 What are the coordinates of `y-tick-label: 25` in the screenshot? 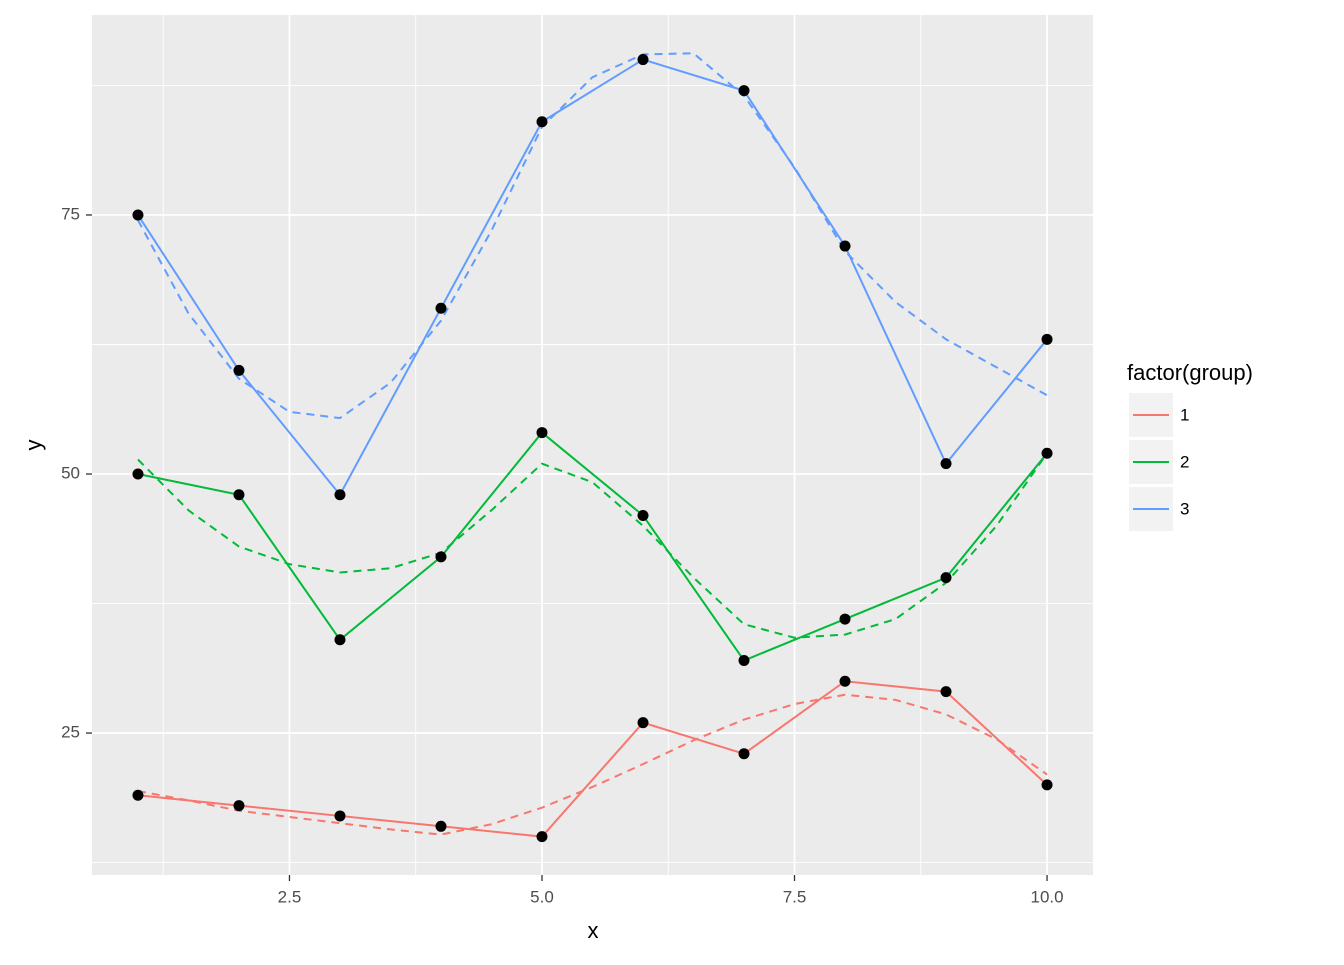 It's located at (70, 732).